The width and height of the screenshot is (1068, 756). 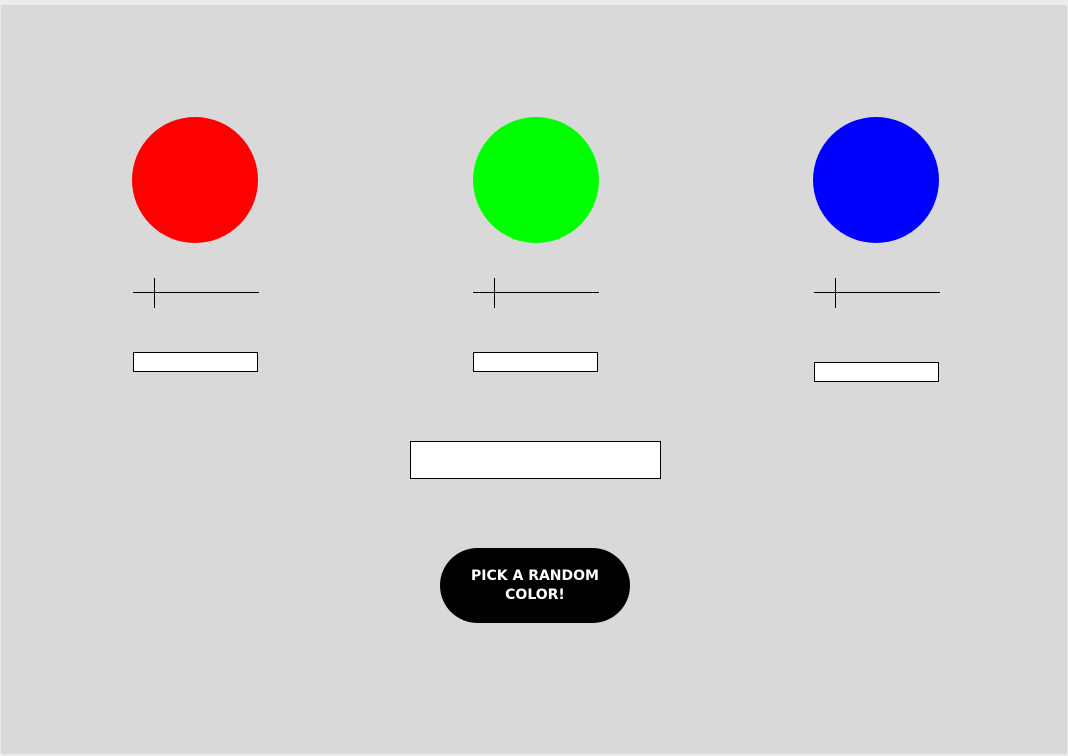 I want to click on red-slider-thumb, so click(x=154, y=293).